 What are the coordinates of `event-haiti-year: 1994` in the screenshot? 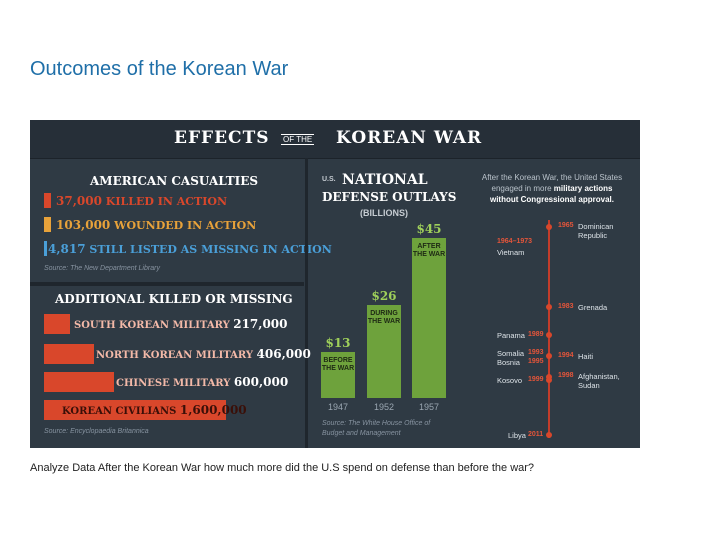 It's located at (566, 355).